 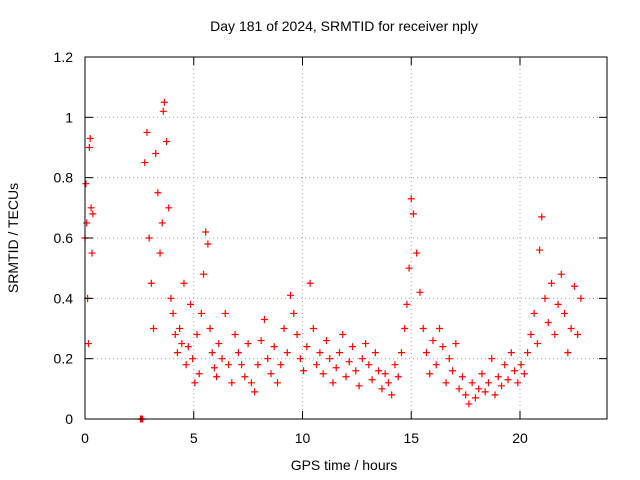 What do you see at coordinates (64, 359) in the screenshot?
I see `y-tick-label: 0.2` at bounding box center [64, 359].